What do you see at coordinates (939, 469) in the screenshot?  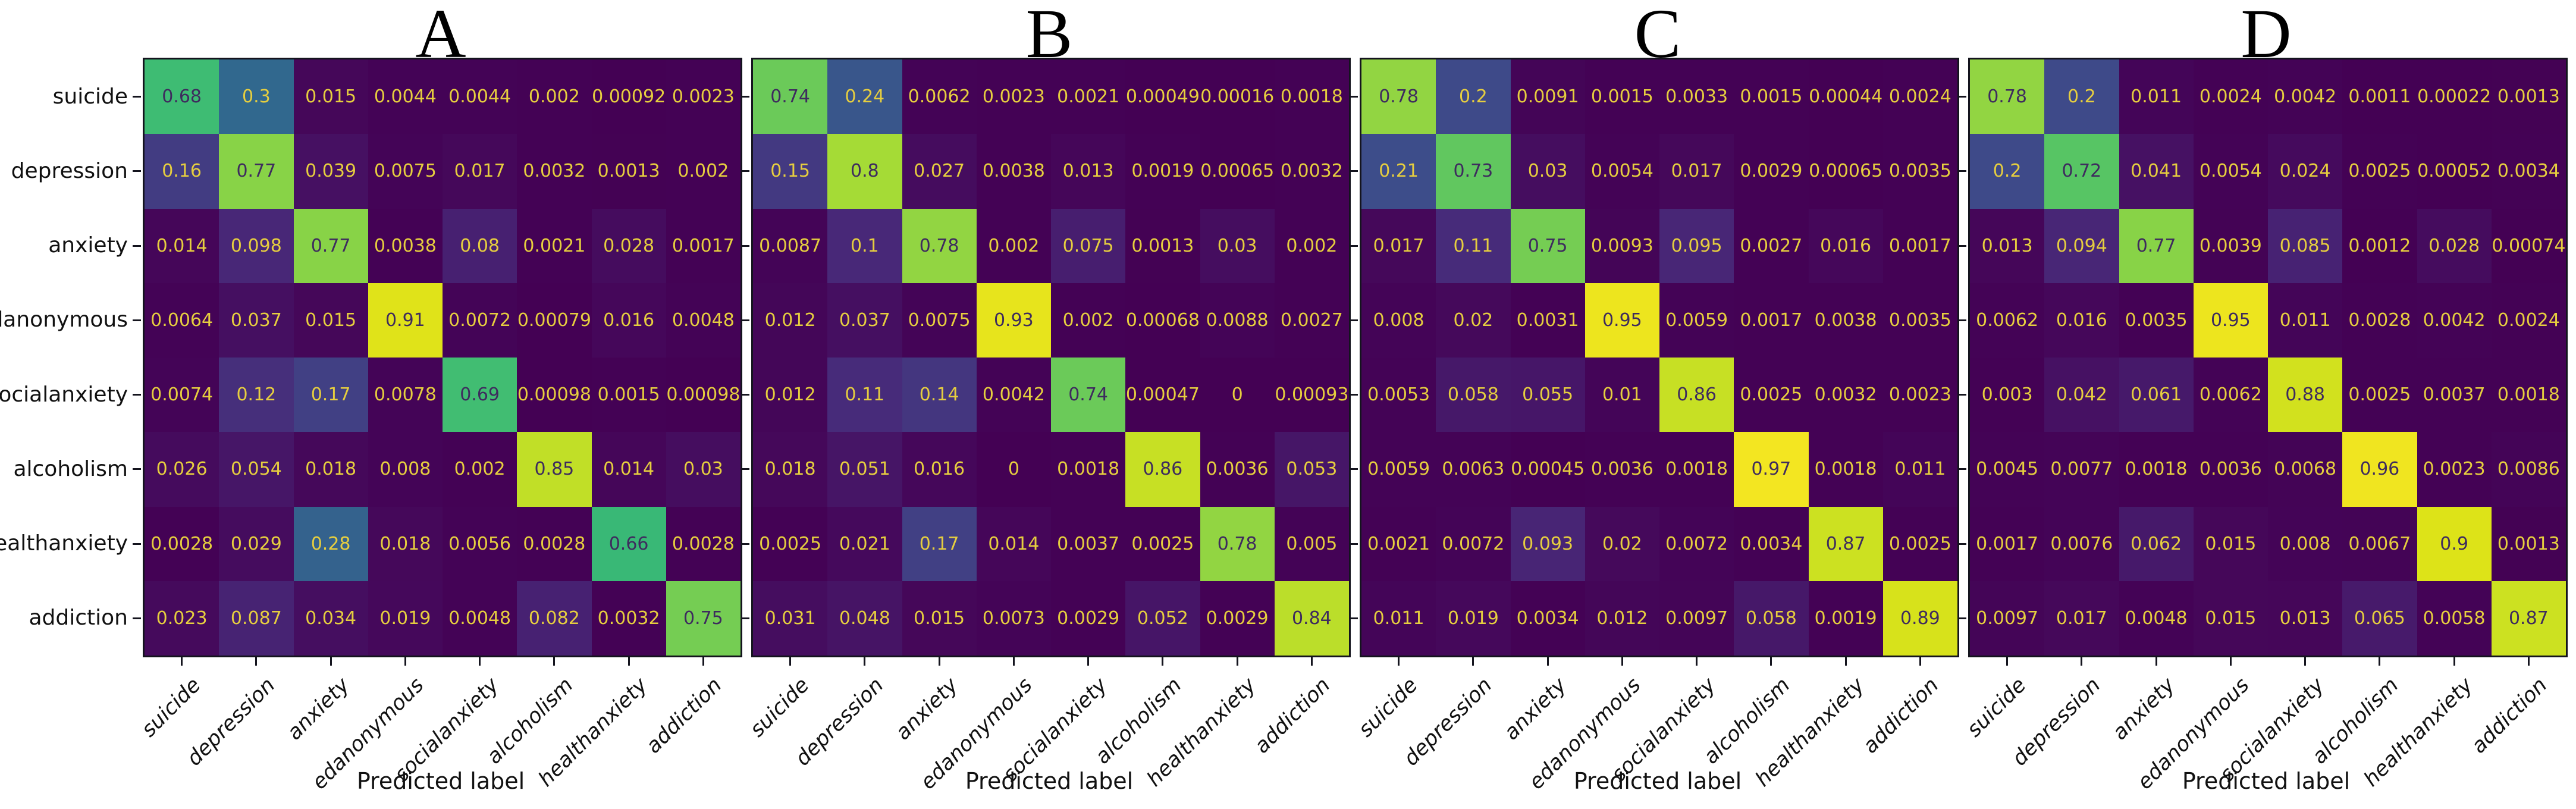 I see `matrix-cell: 0.016` at bounding box center [939, 469].